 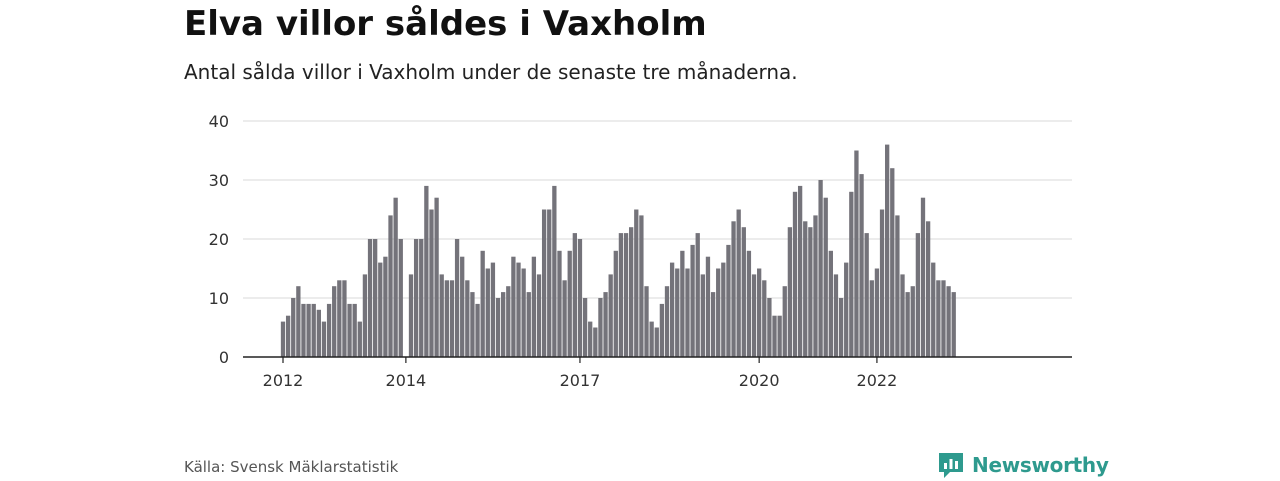 I want to click on x-tick-label: 2022, so click(x=877, y=380).